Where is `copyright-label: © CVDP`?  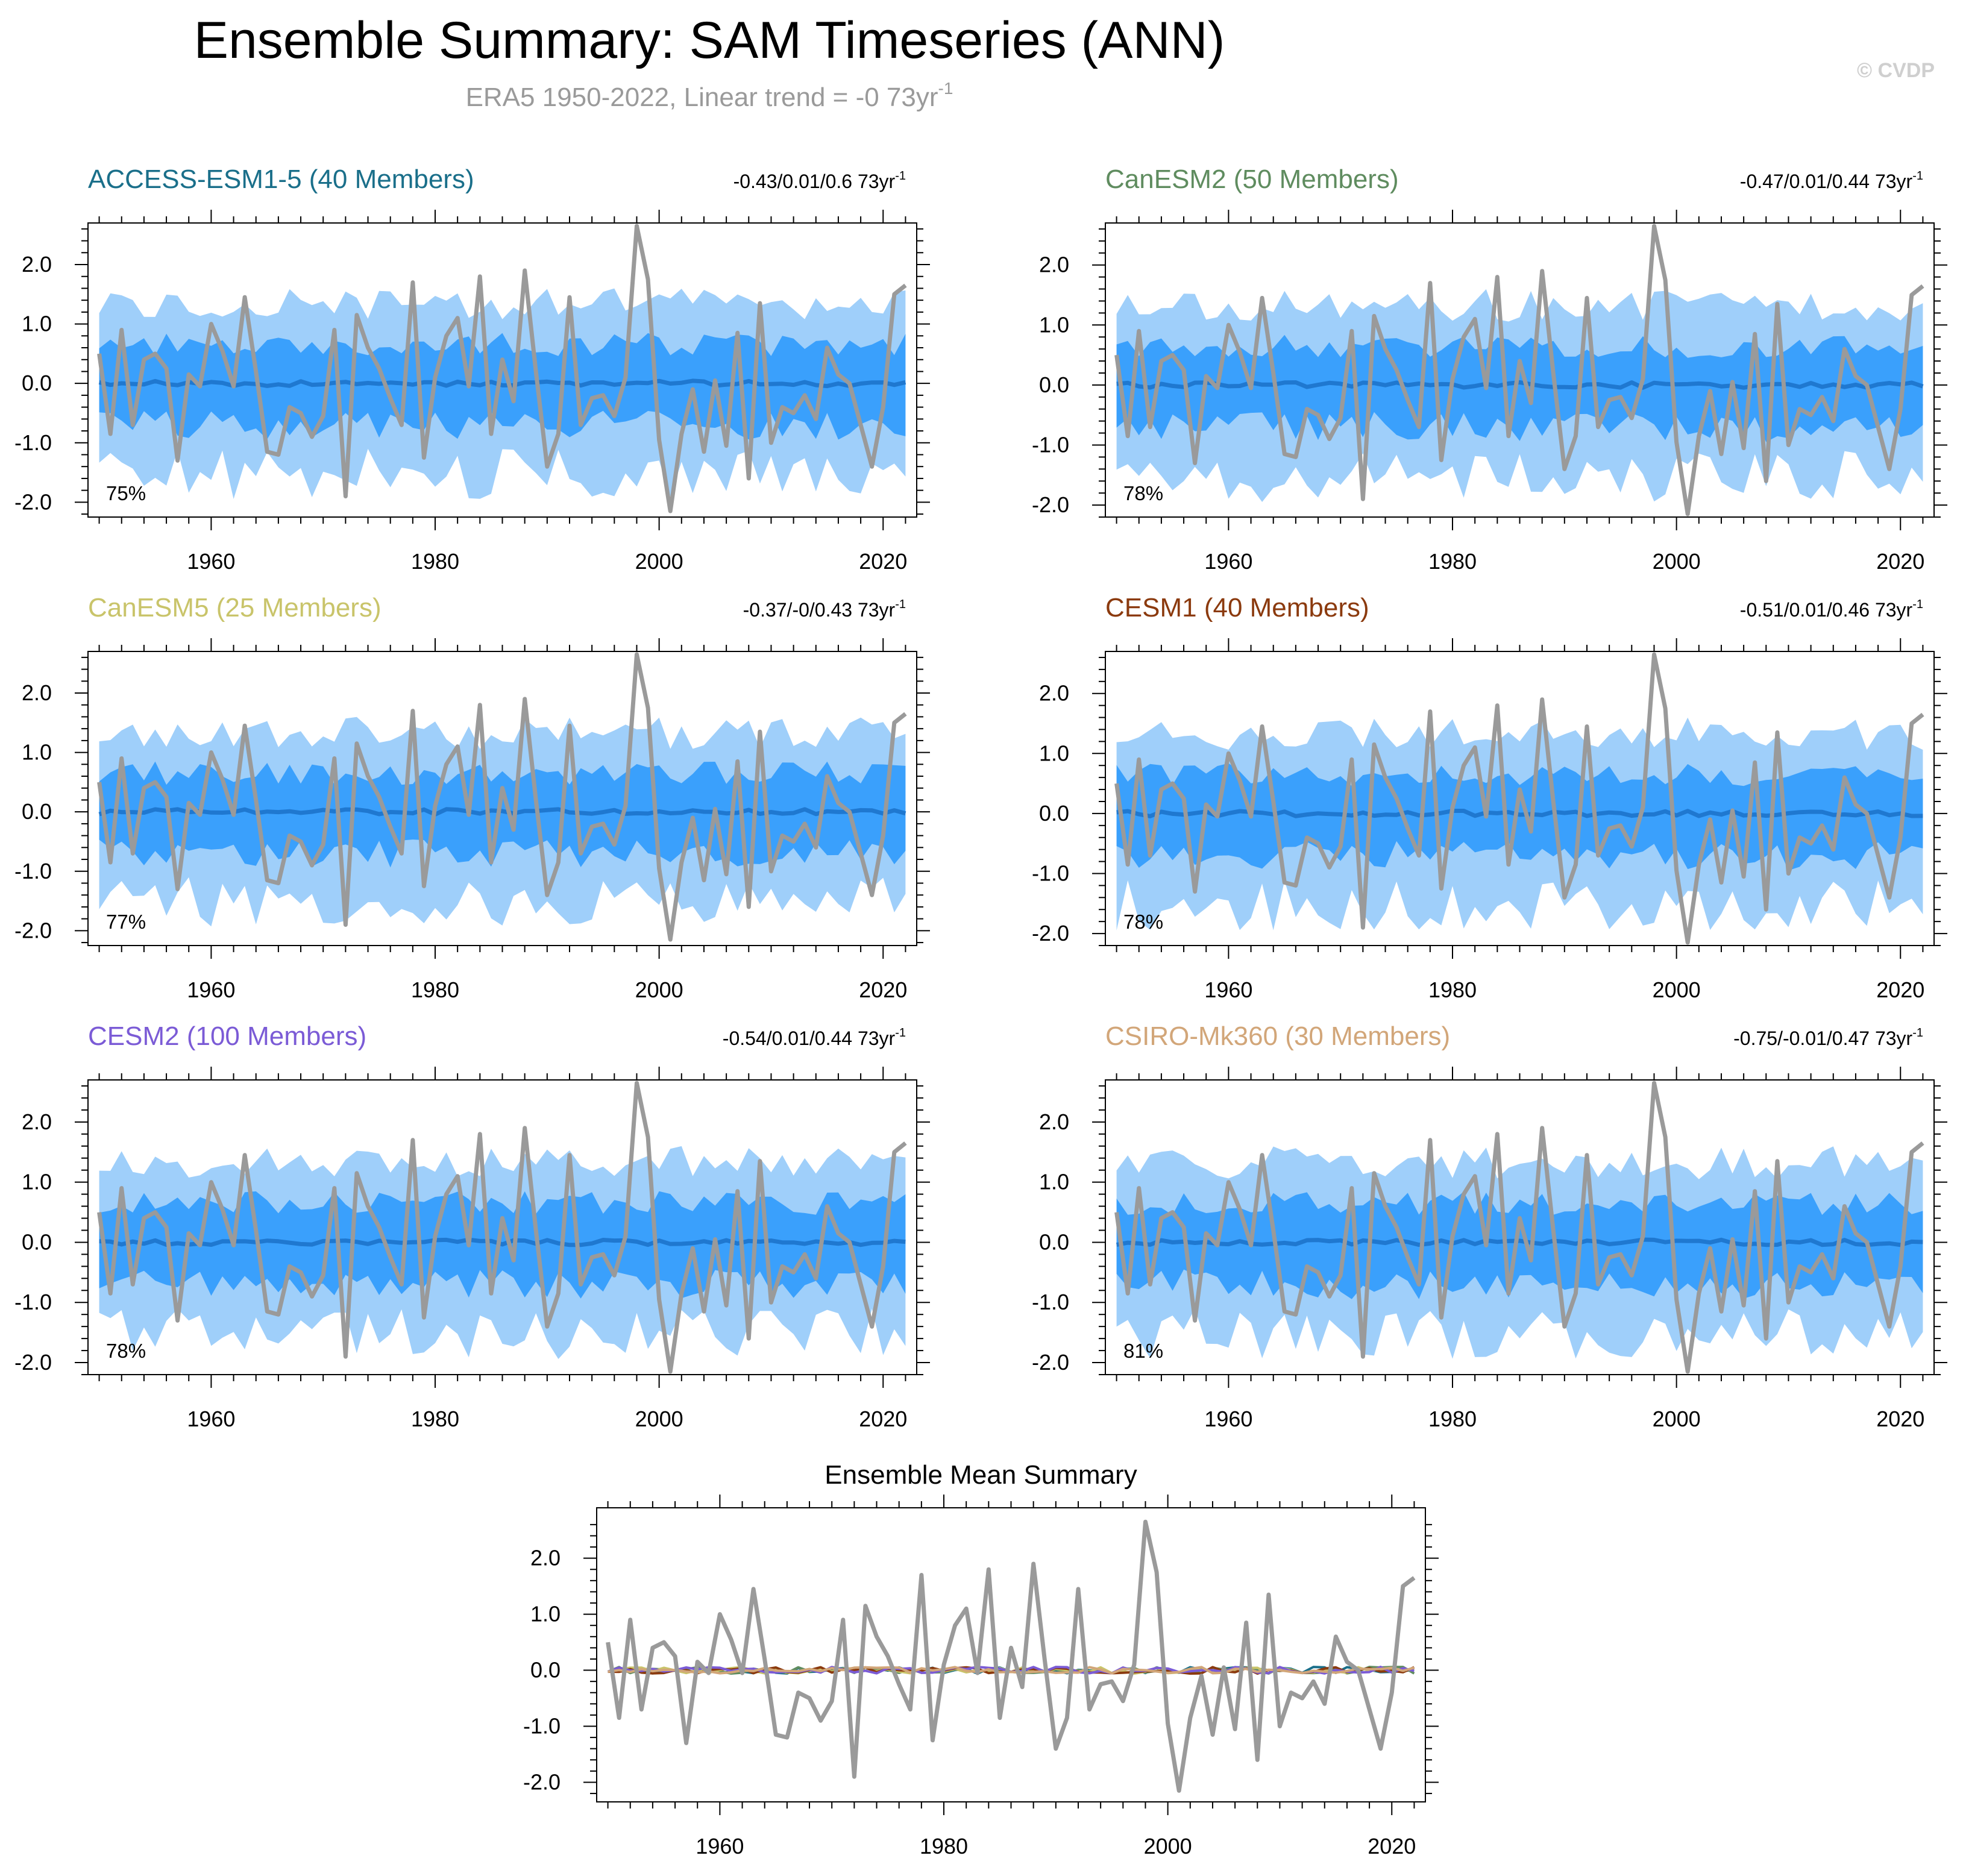 copyright-label: © CVDP is located at coordinates (1896, 70).